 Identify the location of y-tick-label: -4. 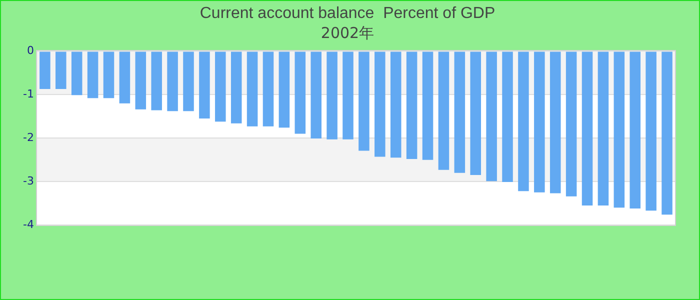
(28, 224).